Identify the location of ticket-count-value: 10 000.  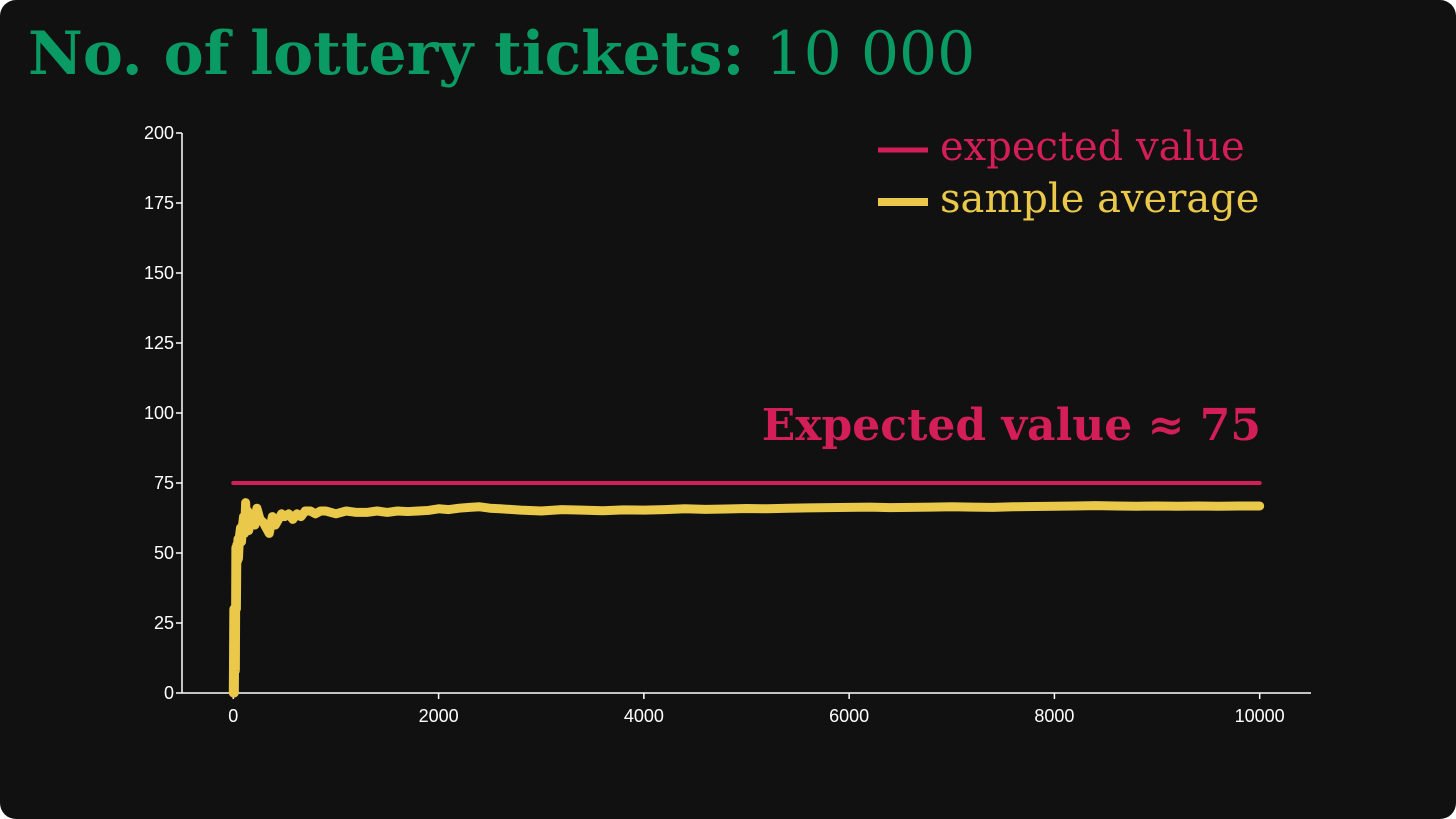
(870, 54).